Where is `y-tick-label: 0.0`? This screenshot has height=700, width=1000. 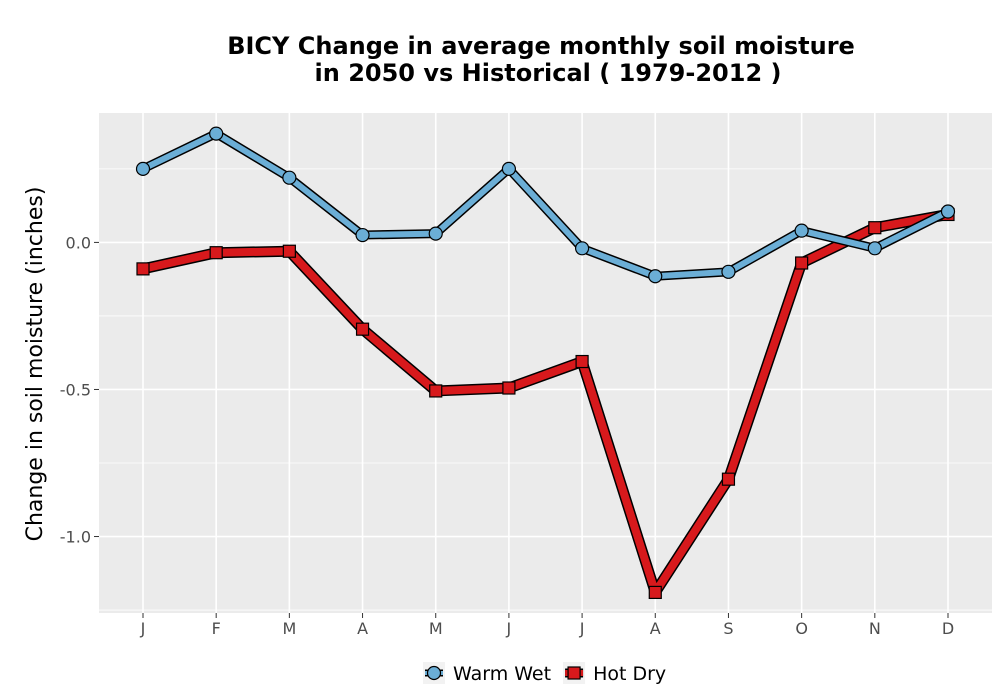
y-tick-label: 0.0 is located at coordinates (78, 242).